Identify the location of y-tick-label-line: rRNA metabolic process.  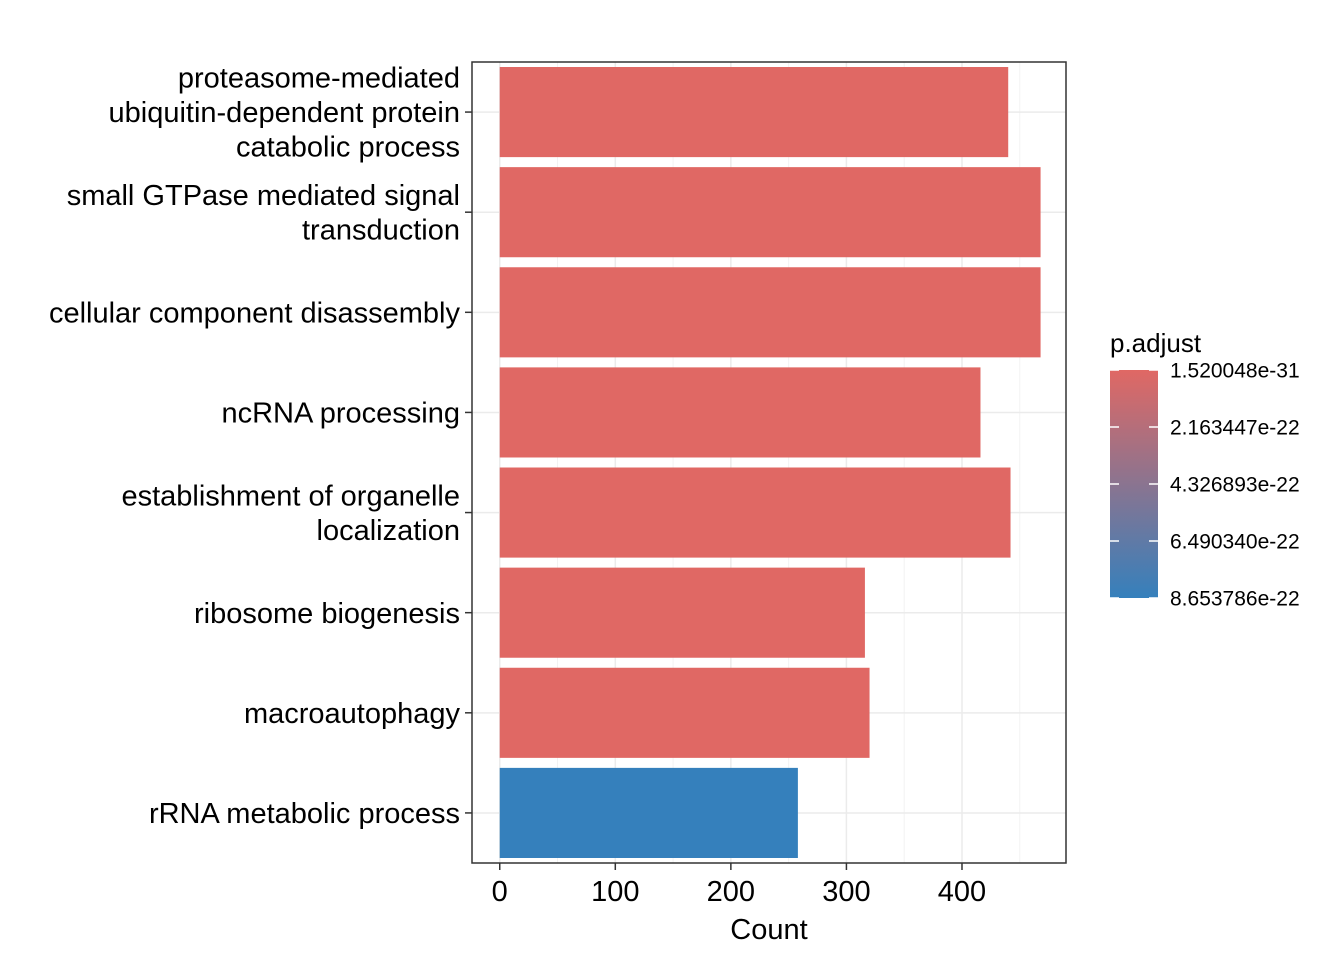
(304, 814).